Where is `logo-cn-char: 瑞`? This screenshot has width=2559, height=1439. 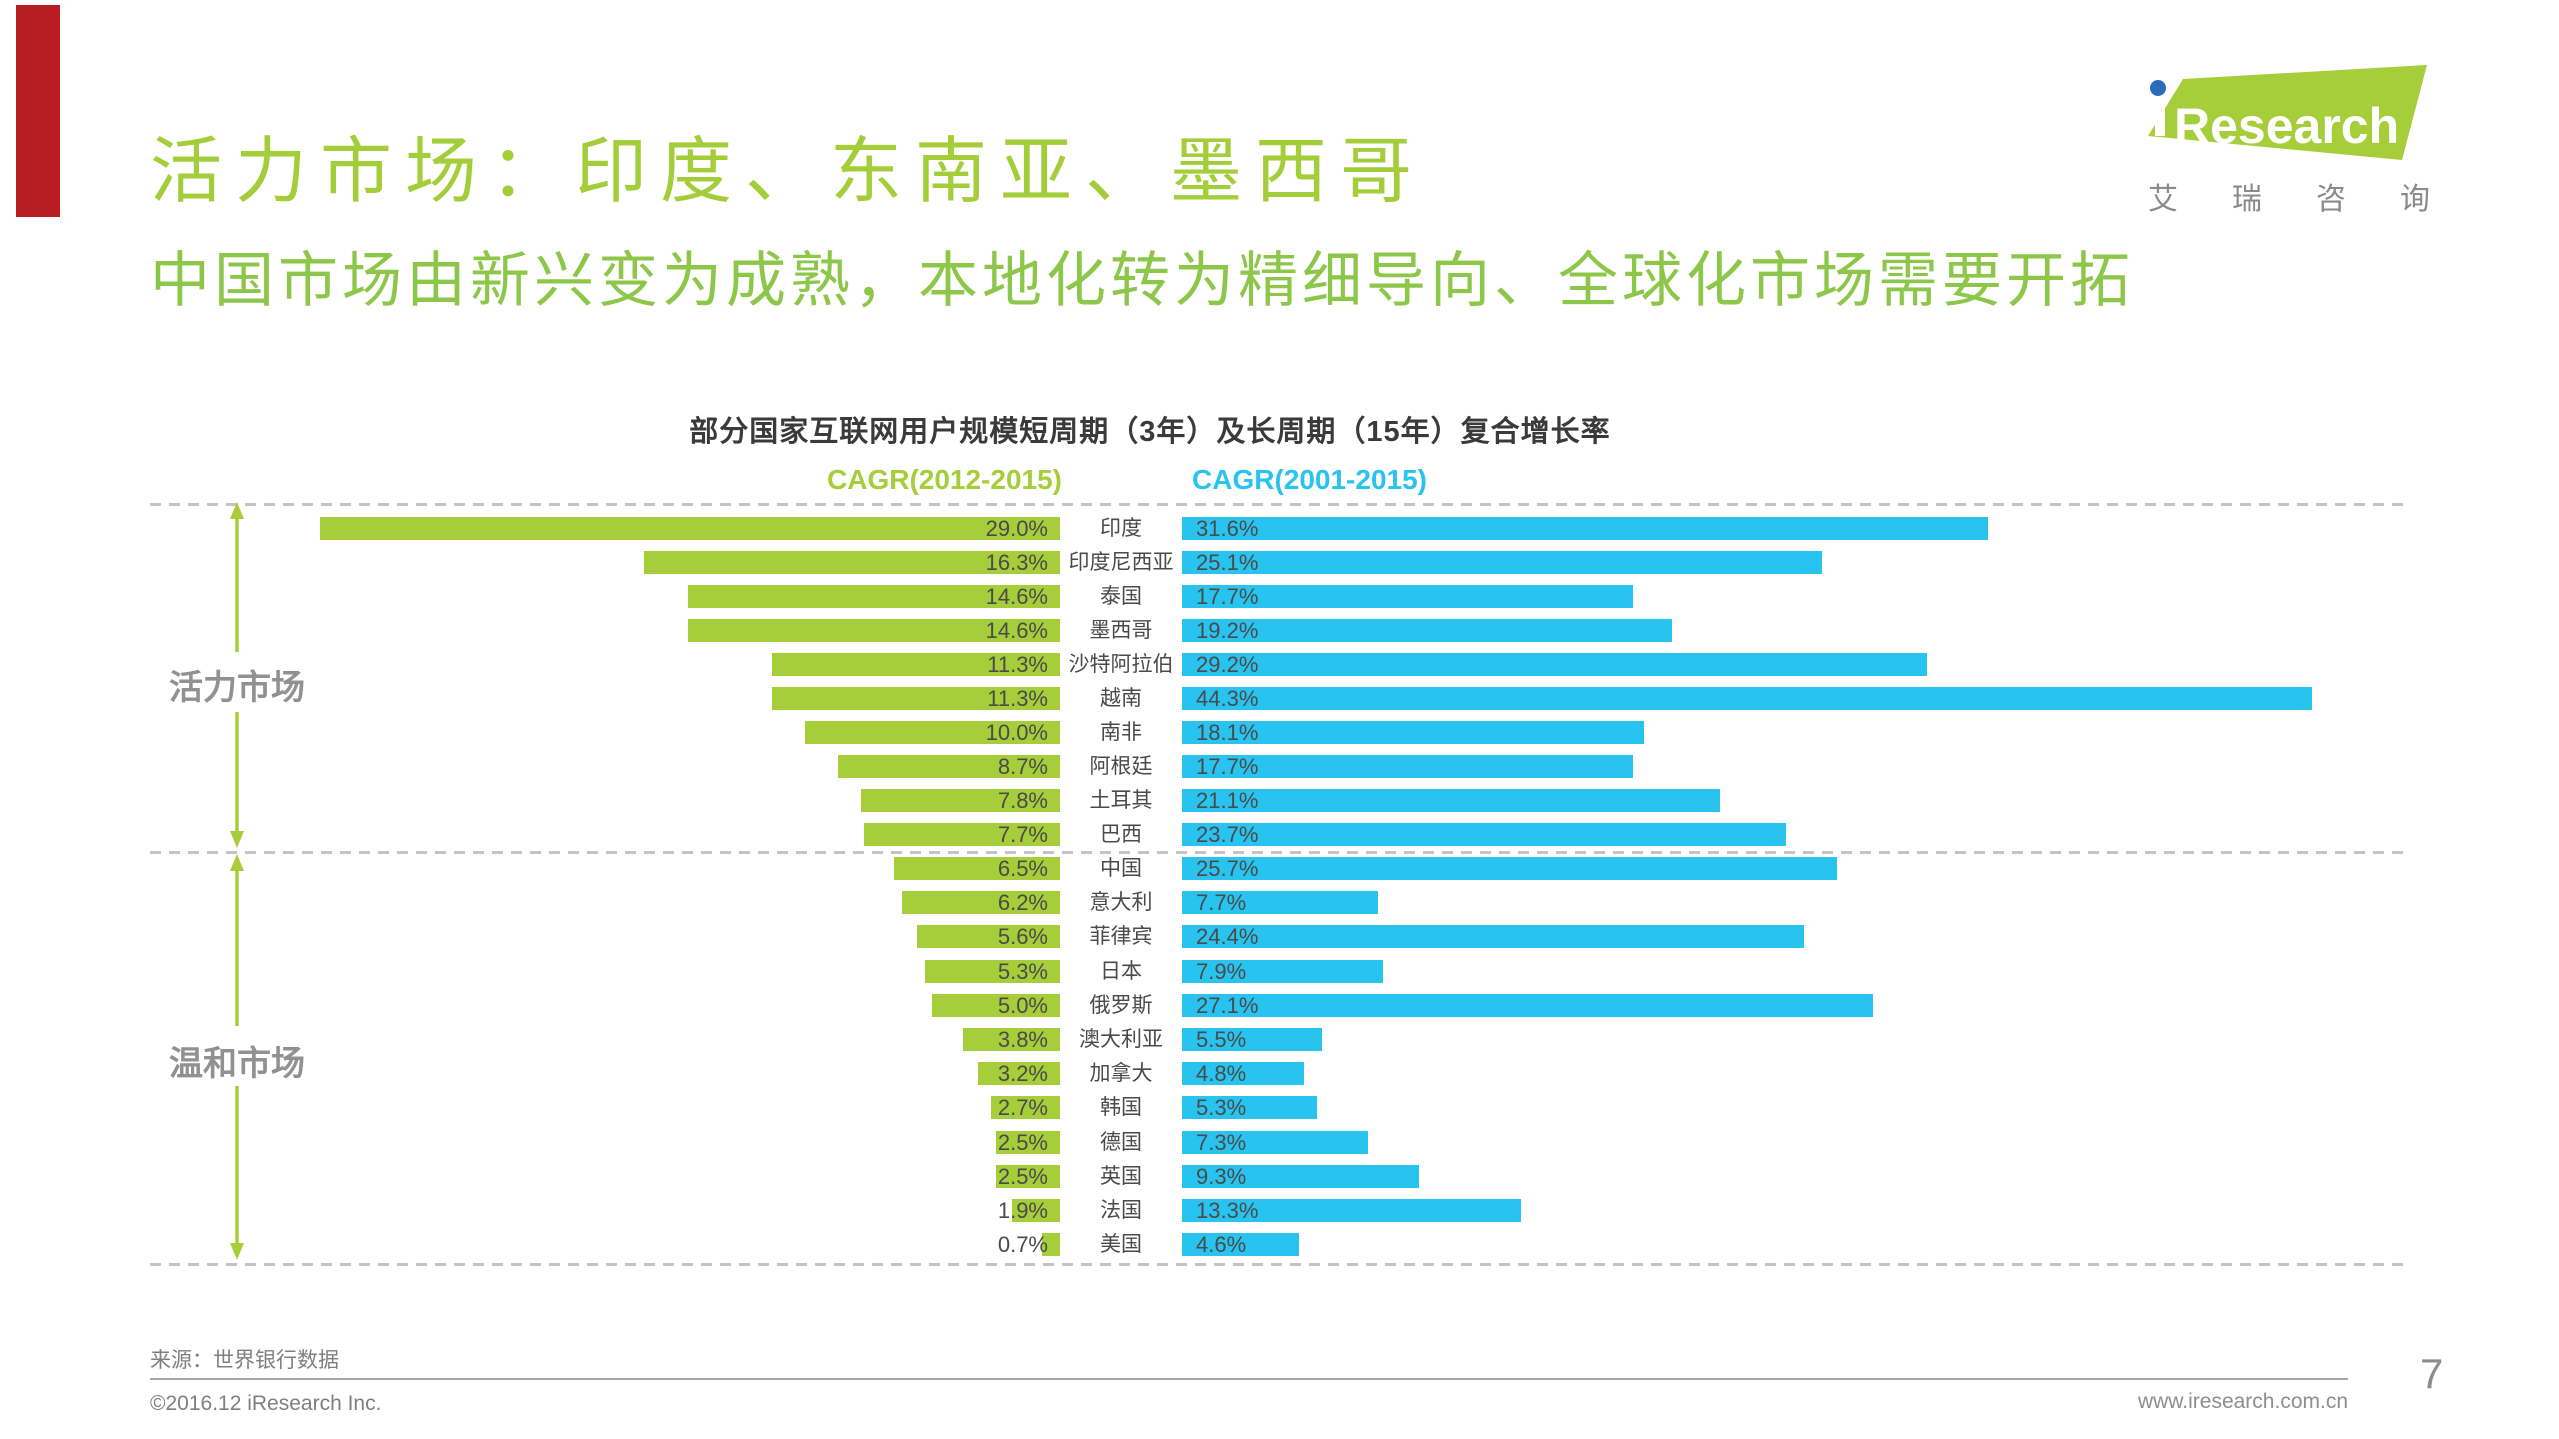 logo-cn-char: 瑞 is located at coordinates (2247, 199).